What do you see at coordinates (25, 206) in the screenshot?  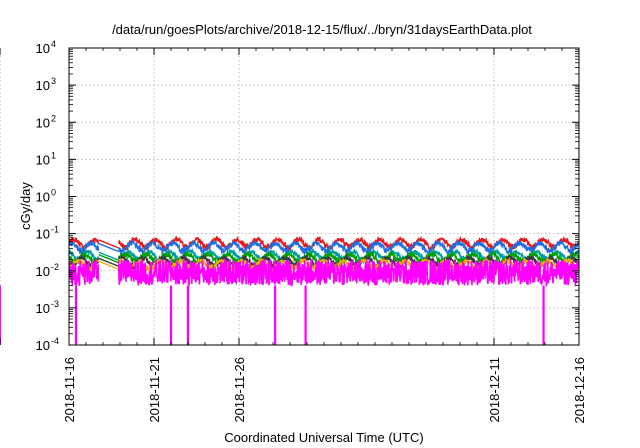 I see `y-axis-label: cGy/day` at bounding box center [25, 206].